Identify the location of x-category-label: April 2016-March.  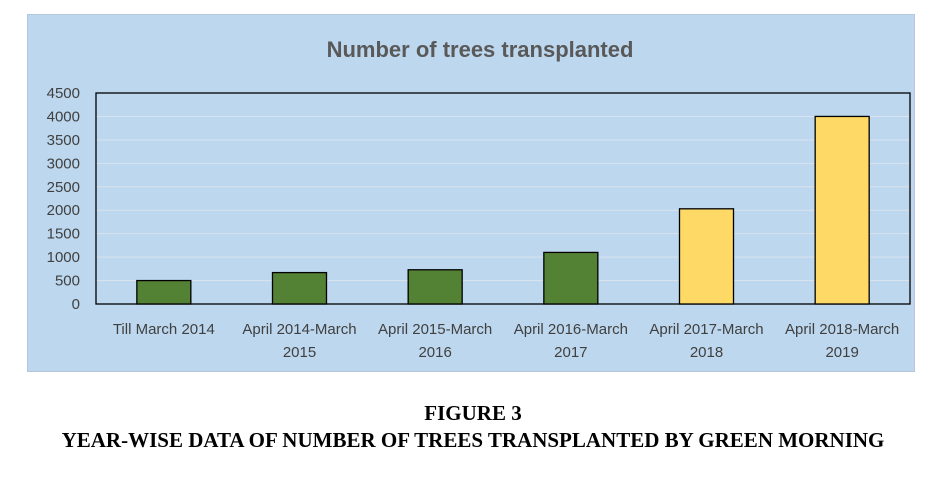
(571, 329).